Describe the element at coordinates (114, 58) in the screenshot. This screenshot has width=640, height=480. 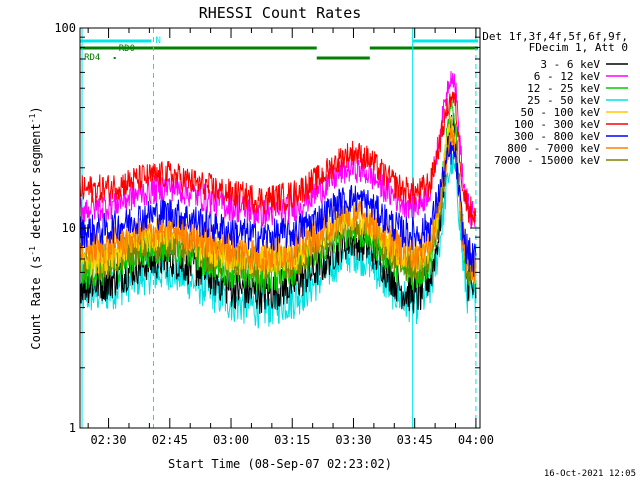
I see `flag-dot-rd4` at that location.